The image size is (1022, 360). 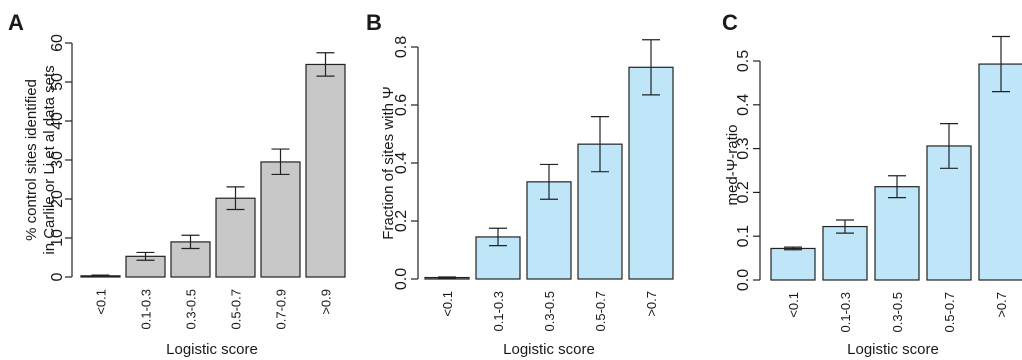 I want to click on panel-letter: B, so click(x=374, y=22).